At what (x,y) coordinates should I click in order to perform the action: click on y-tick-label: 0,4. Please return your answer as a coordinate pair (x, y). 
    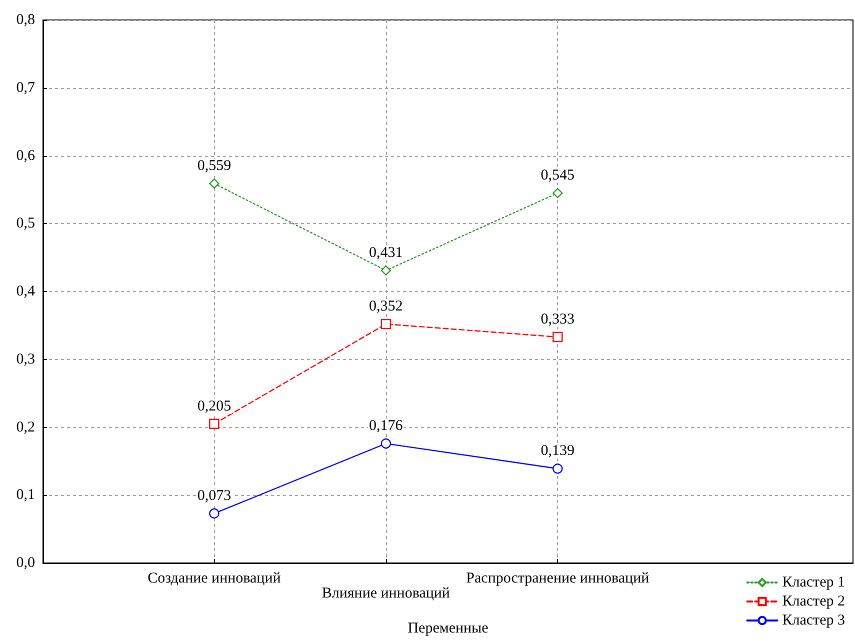
    Looking at the image, I should click on (26, 292).